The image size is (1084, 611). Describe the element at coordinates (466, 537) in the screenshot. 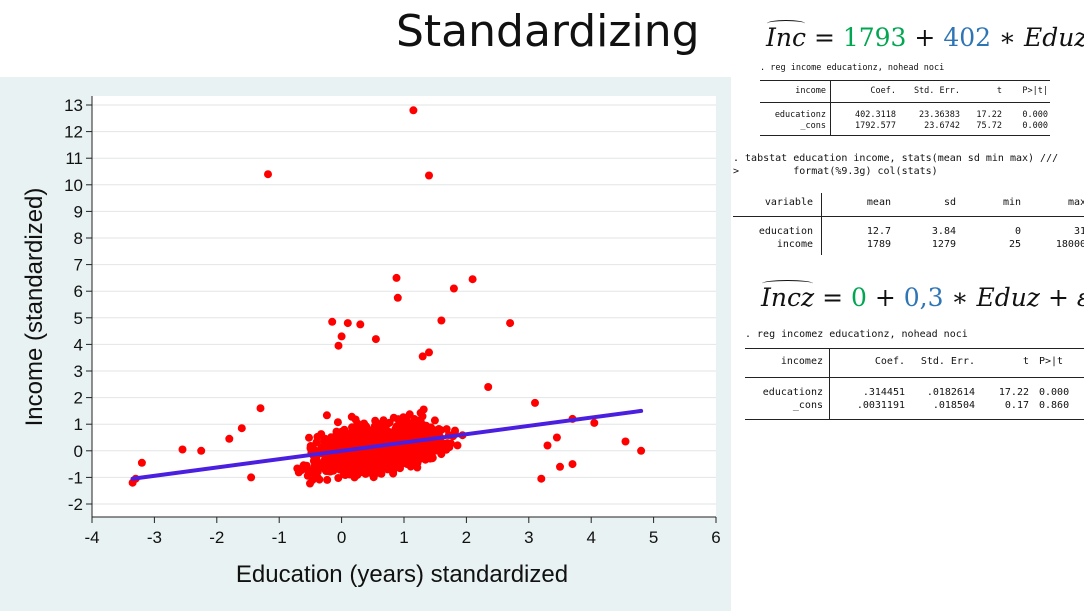

I see `x-tick-label: 2` at that location.